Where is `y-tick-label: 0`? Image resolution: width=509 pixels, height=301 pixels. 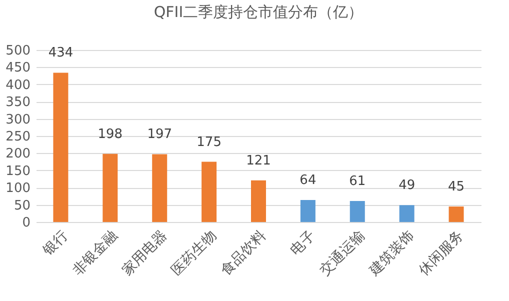 y-tick-label: 0 is located at coordinates (26, 223).